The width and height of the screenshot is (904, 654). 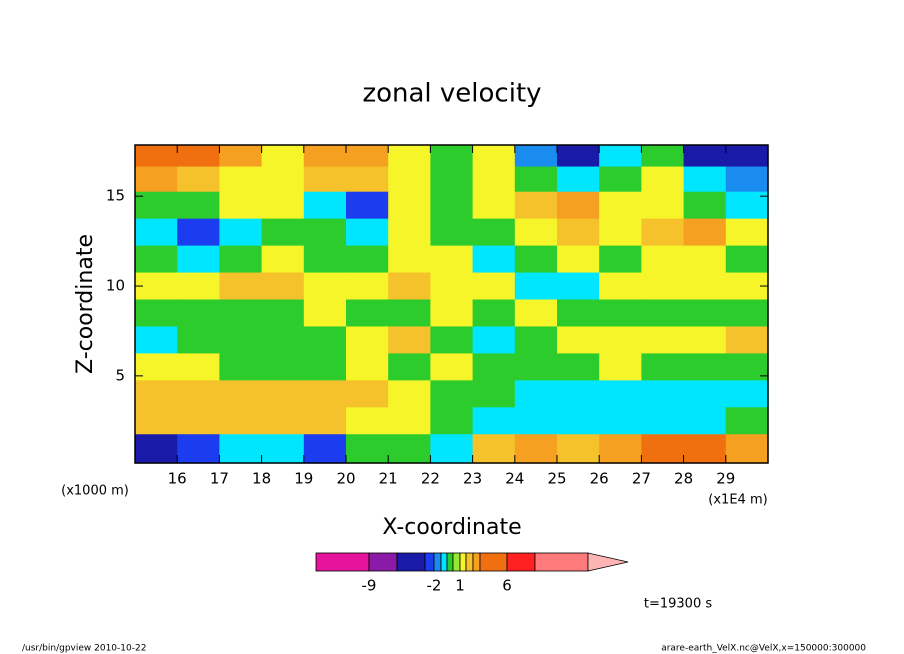 I want to click on x-tick-label: 21, so click(x=388, y=479).